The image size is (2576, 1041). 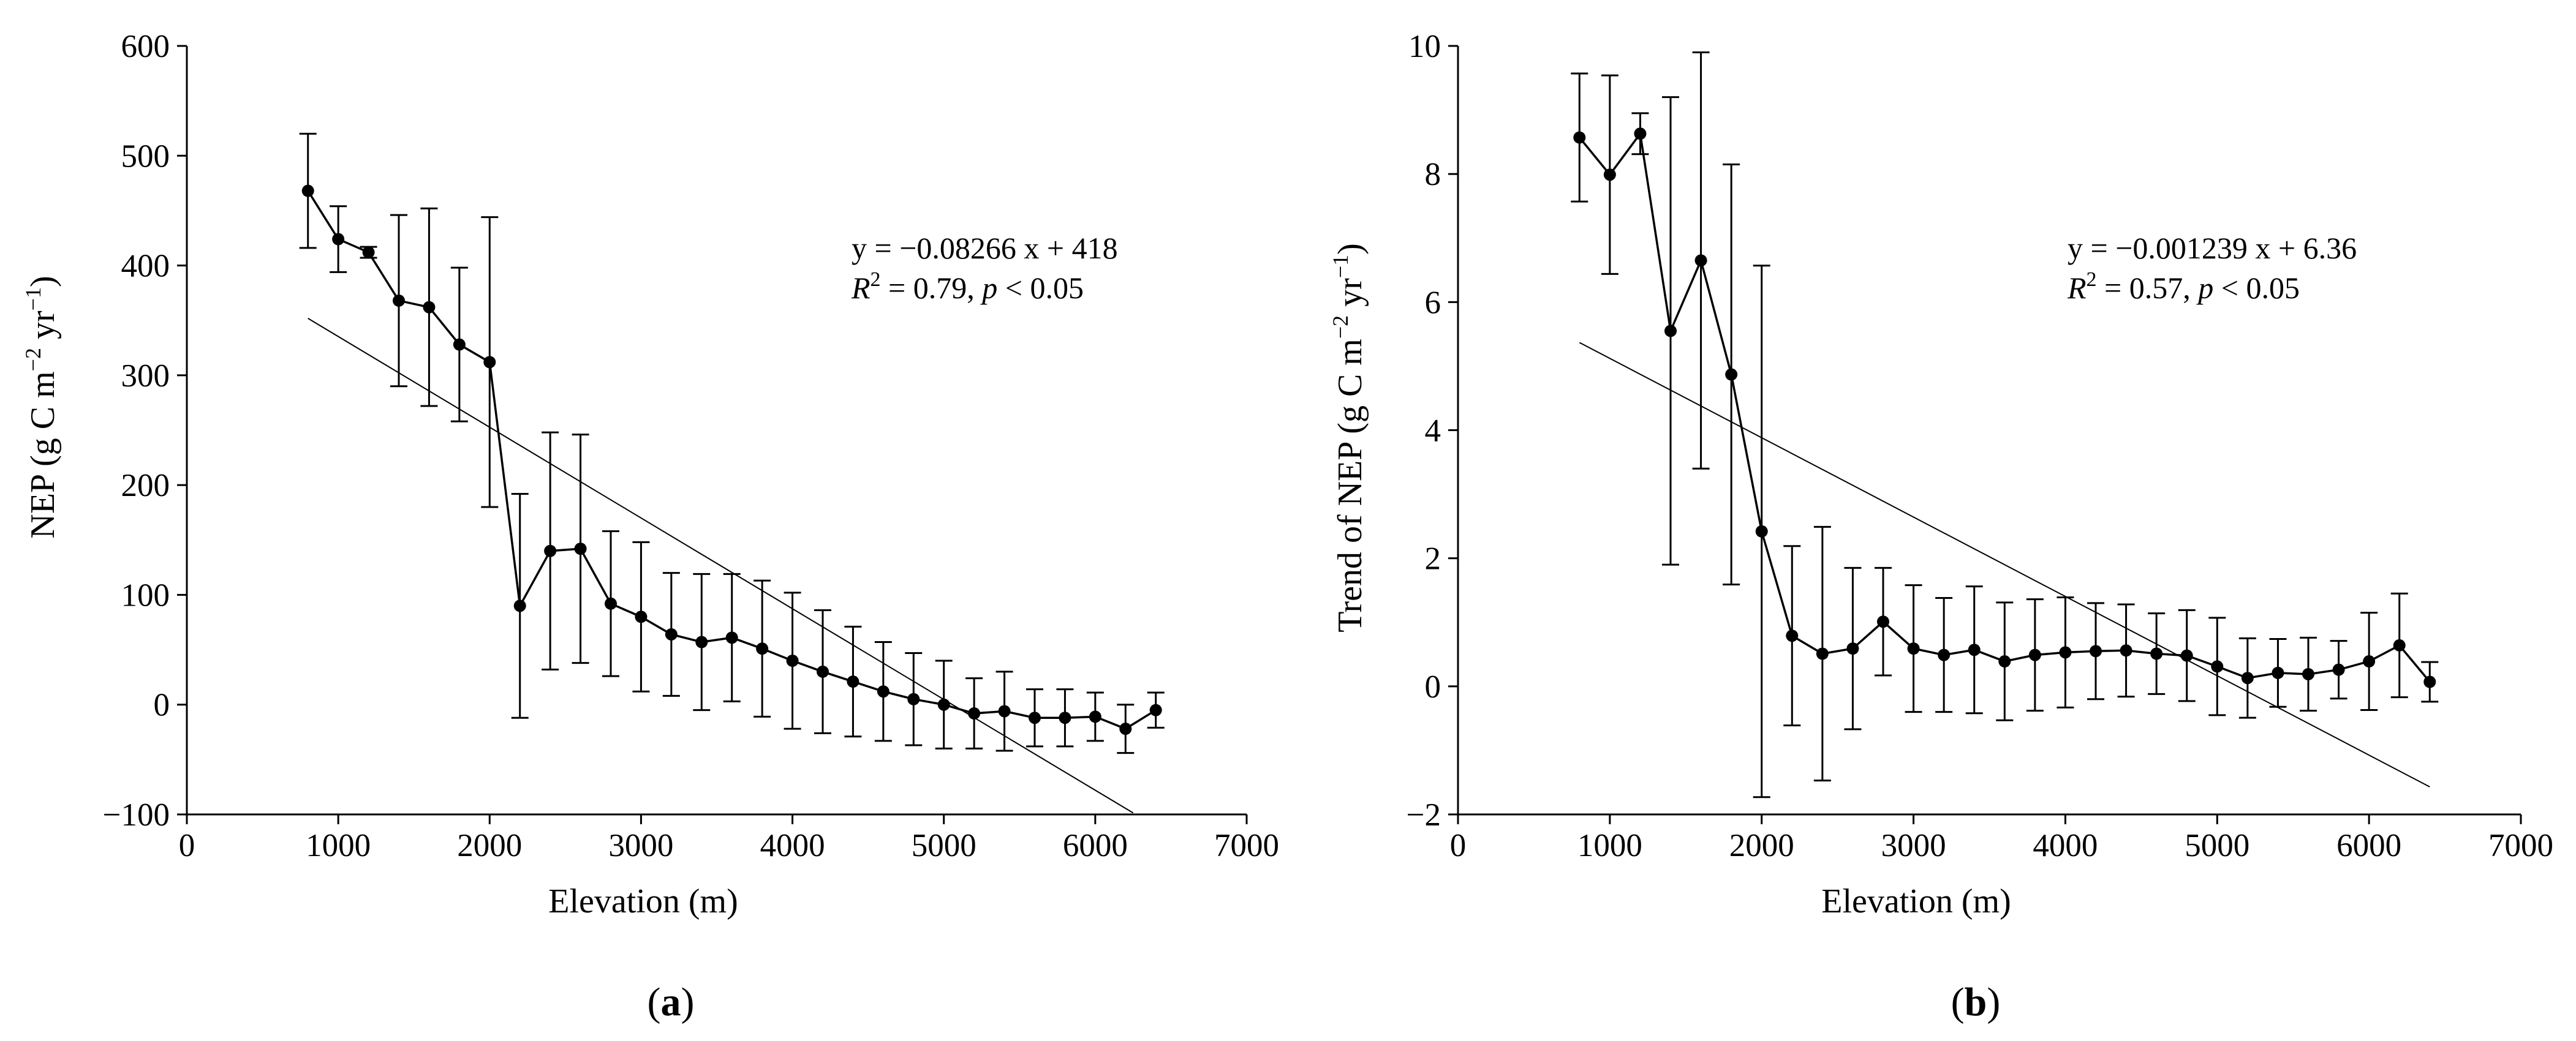 I want to click on regression-equation: y = −0.001239 x + 6.36, so click(x=2212, y=248).